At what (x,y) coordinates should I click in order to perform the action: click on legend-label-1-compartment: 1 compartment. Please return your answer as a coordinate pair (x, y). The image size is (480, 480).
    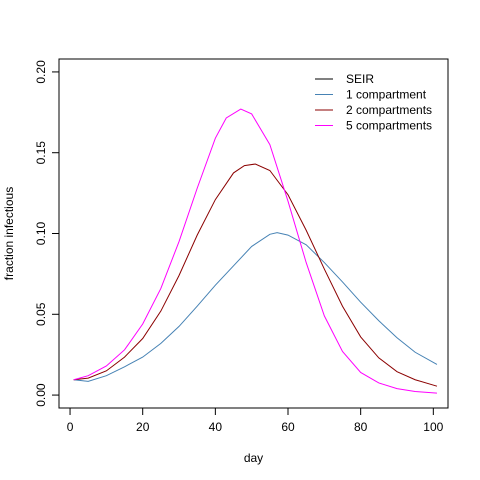
    Looking at the image, I should click on (386, 95).